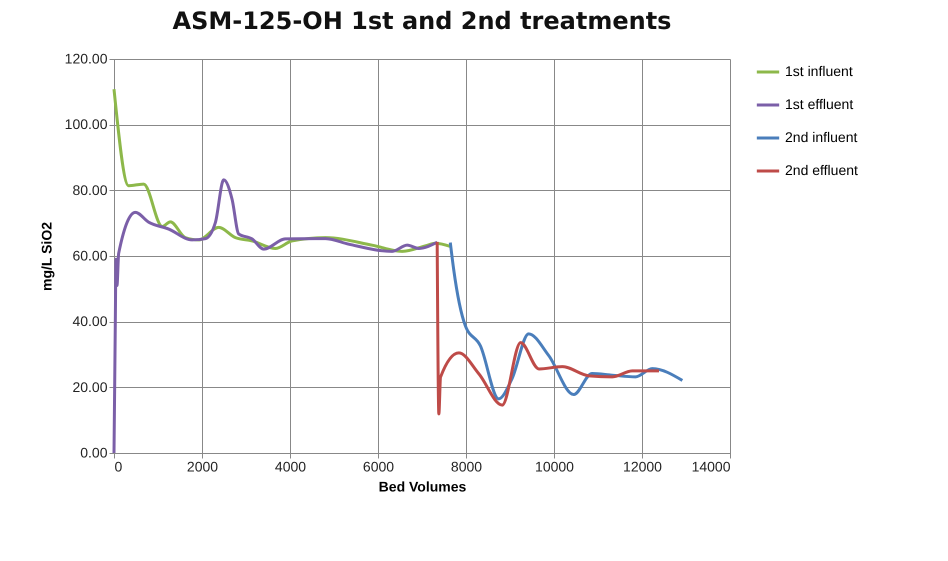  What do you see at coordinates (86, 124) in the screenshot?
I see `y-tick-label: 100.00` at bounding box center [86, 124].